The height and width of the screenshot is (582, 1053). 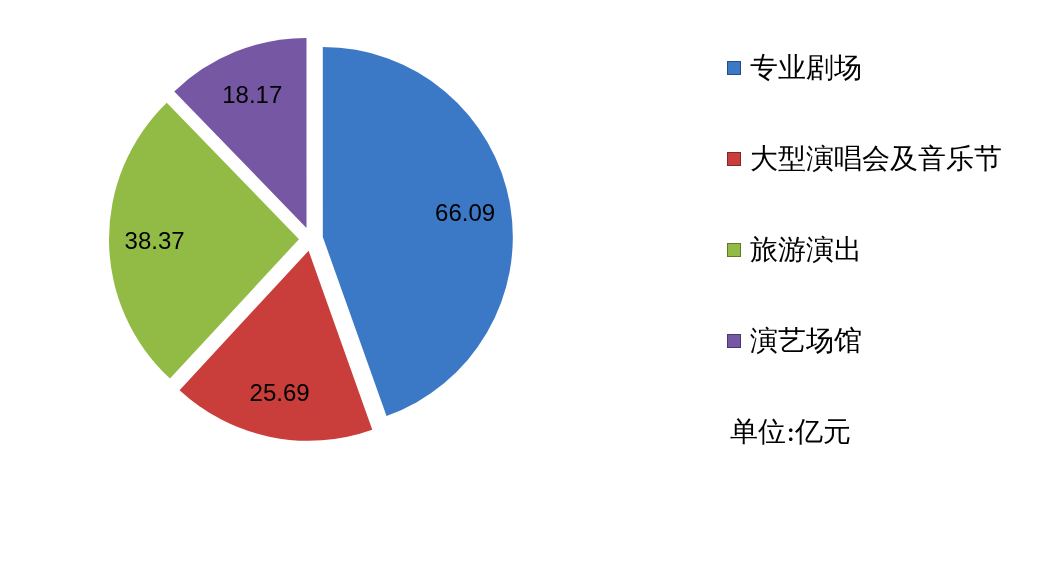 What do you see at coordinates (806, 67) in the screenshot?
I see `legend-label: 专业剧场` at bounding box center [806, 67].